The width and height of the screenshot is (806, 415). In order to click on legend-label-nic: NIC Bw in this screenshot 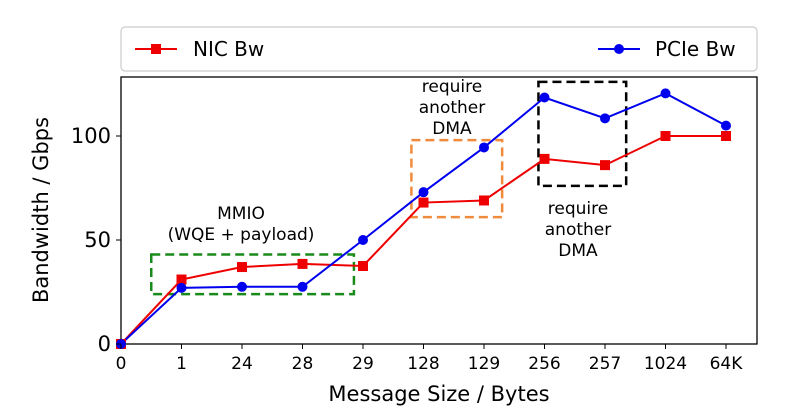, I will do `click(228, 49)`.